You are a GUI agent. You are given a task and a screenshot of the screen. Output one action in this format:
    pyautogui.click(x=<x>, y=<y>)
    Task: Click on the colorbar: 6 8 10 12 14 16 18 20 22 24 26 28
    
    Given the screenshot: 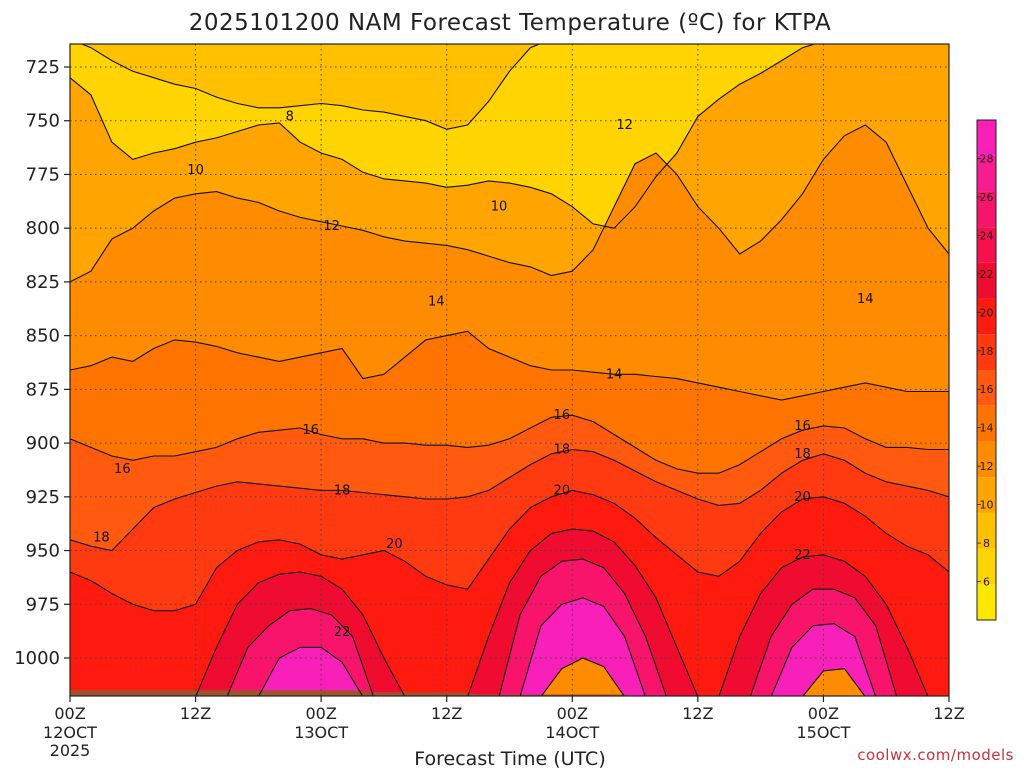 What is the action you would take?
    pyautogui.click(x=986, y=370)
    